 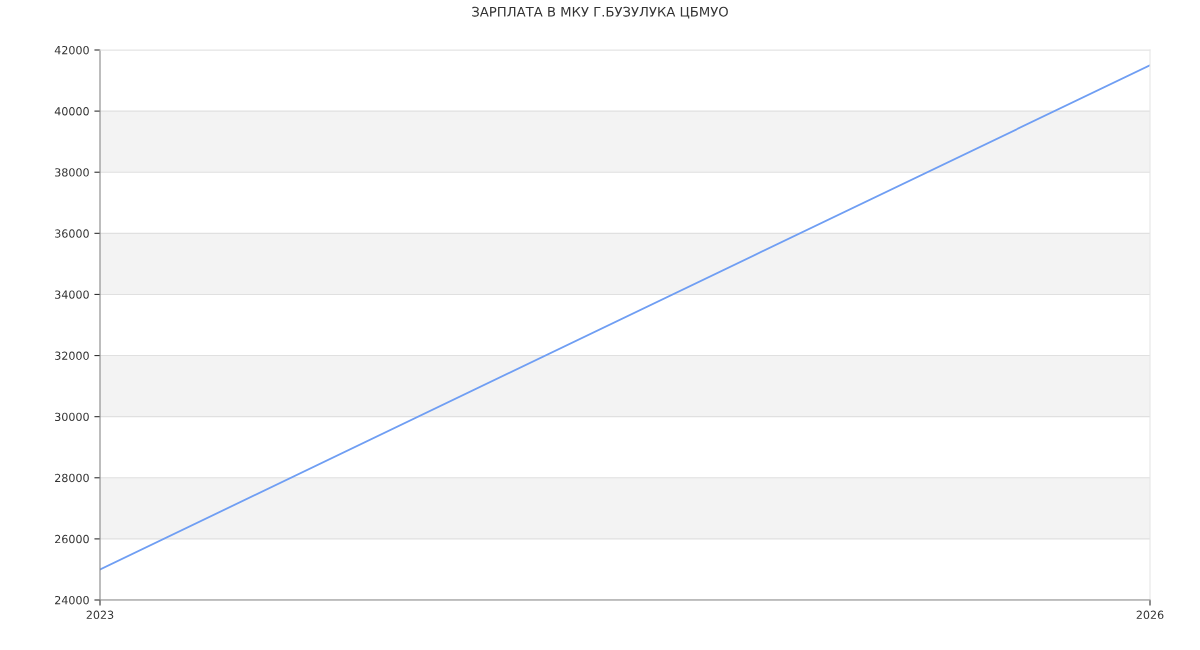 What do you see at coordinates (72, 478) in the screenshot?
I see `y-tick-label: 28000` at bounding box center [72, 478].